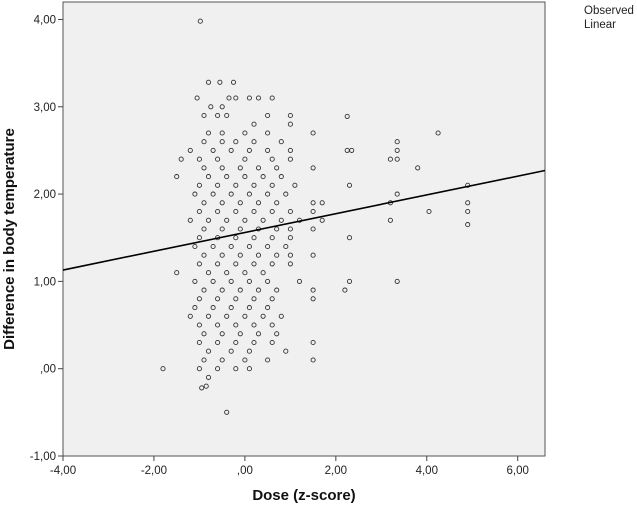 The width and height of the screenshot is (637, 506). Describe the element at coordinates (63, 471) in the screenshot. I see `x-tick-label: -4,00` at that location.